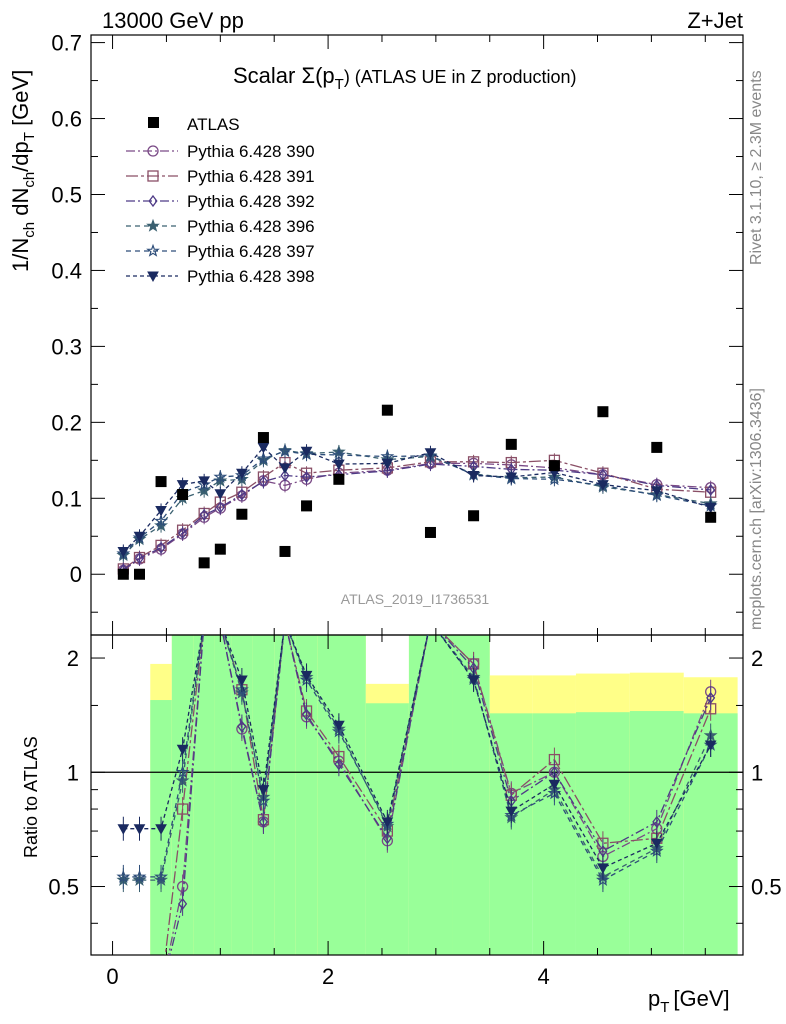 The height and width of the screenshot is (1024, 786). What do you see at coordinates (63, 887) in the screenshot?
I see `ratio-tick-label: 0.5` at bounding box center [63, 887].